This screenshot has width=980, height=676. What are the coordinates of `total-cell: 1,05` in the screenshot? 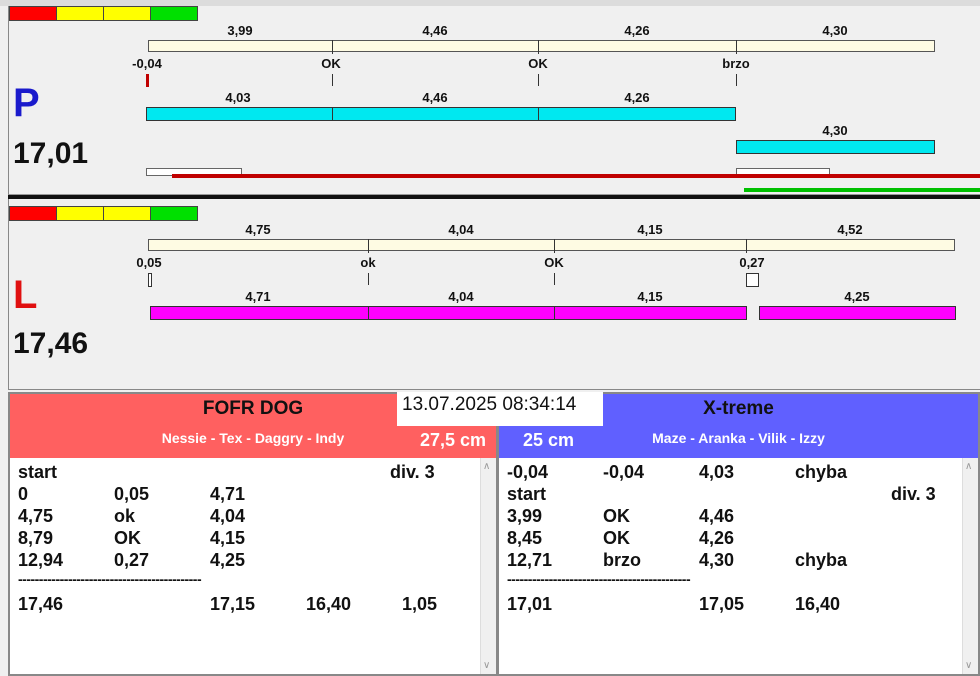 It's located at (420, 604).